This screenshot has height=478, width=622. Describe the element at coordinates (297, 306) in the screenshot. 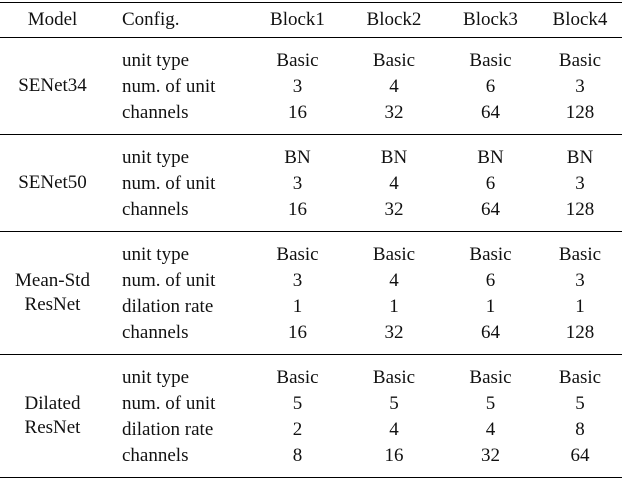

I see `block1-cell: 1` at that location.